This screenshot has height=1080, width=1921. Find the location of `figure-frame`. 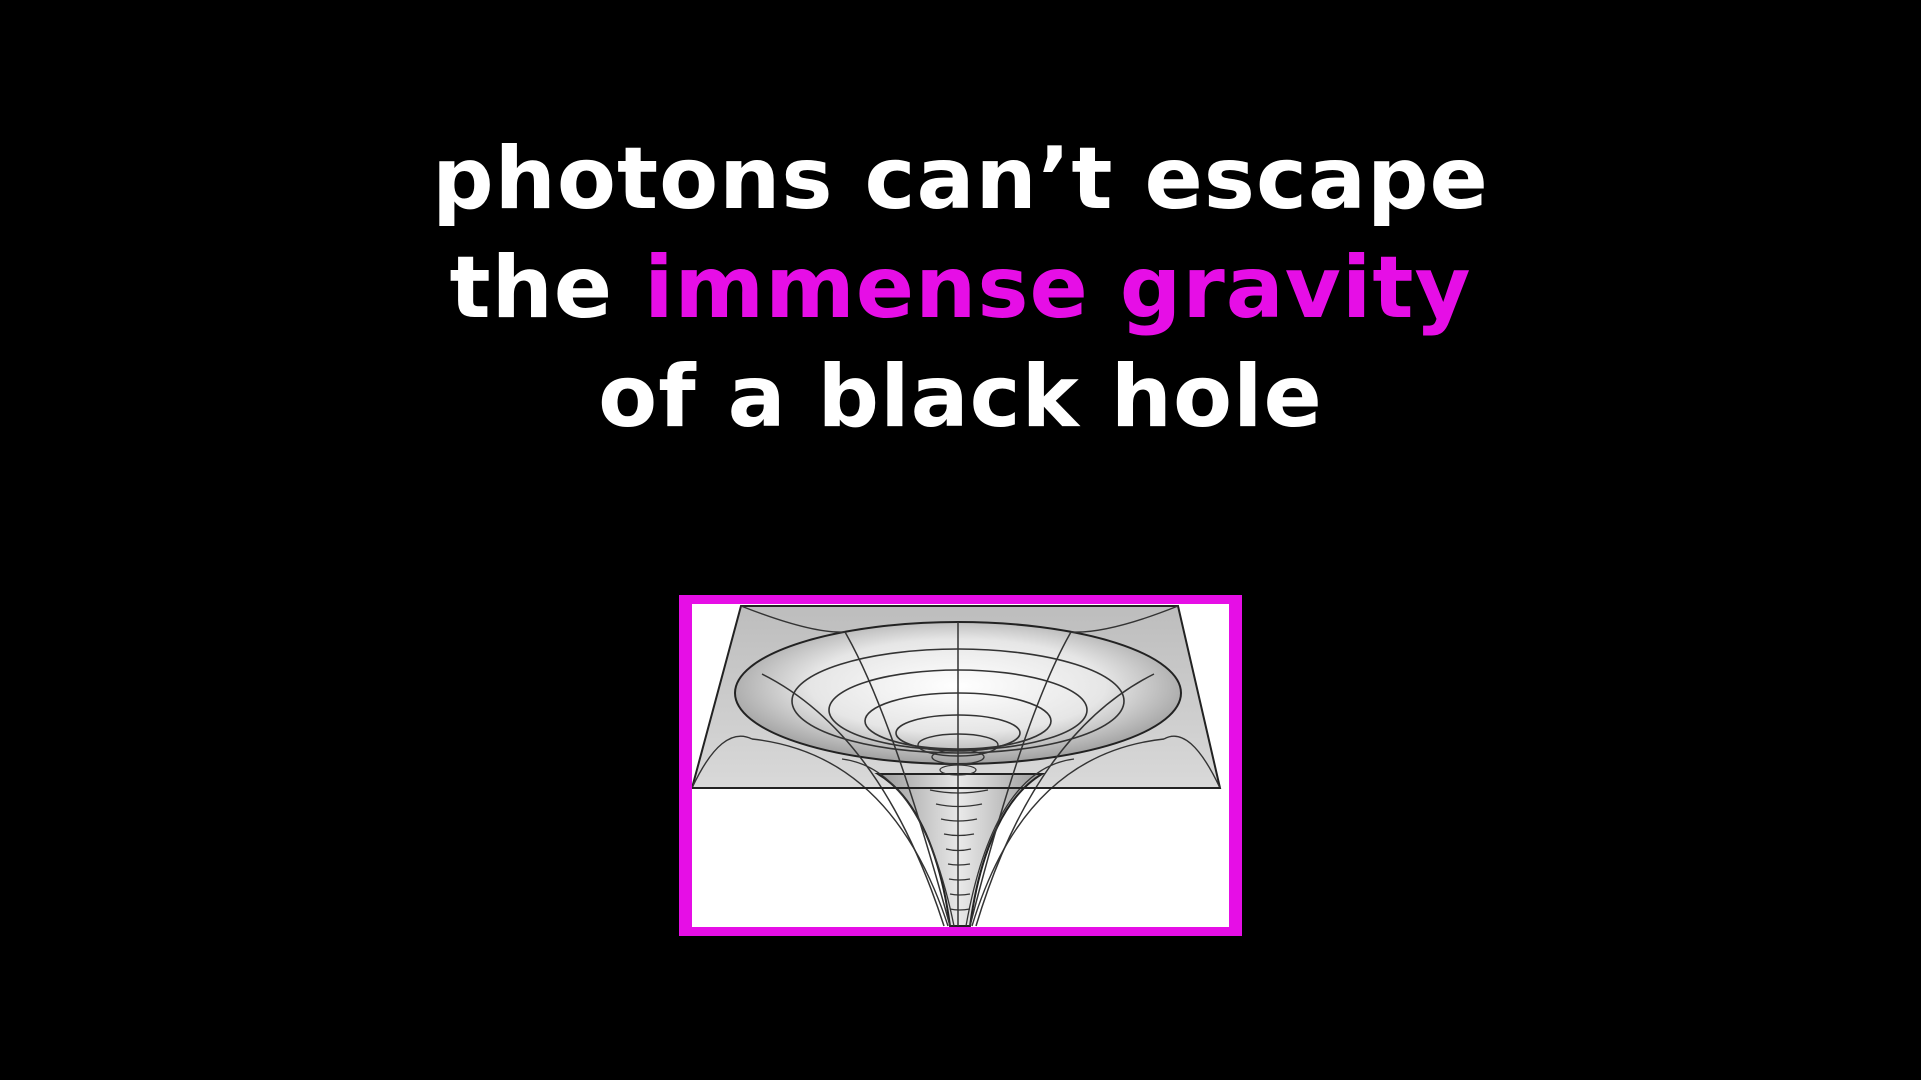

figure-frame is located at coordinates (960, 765).